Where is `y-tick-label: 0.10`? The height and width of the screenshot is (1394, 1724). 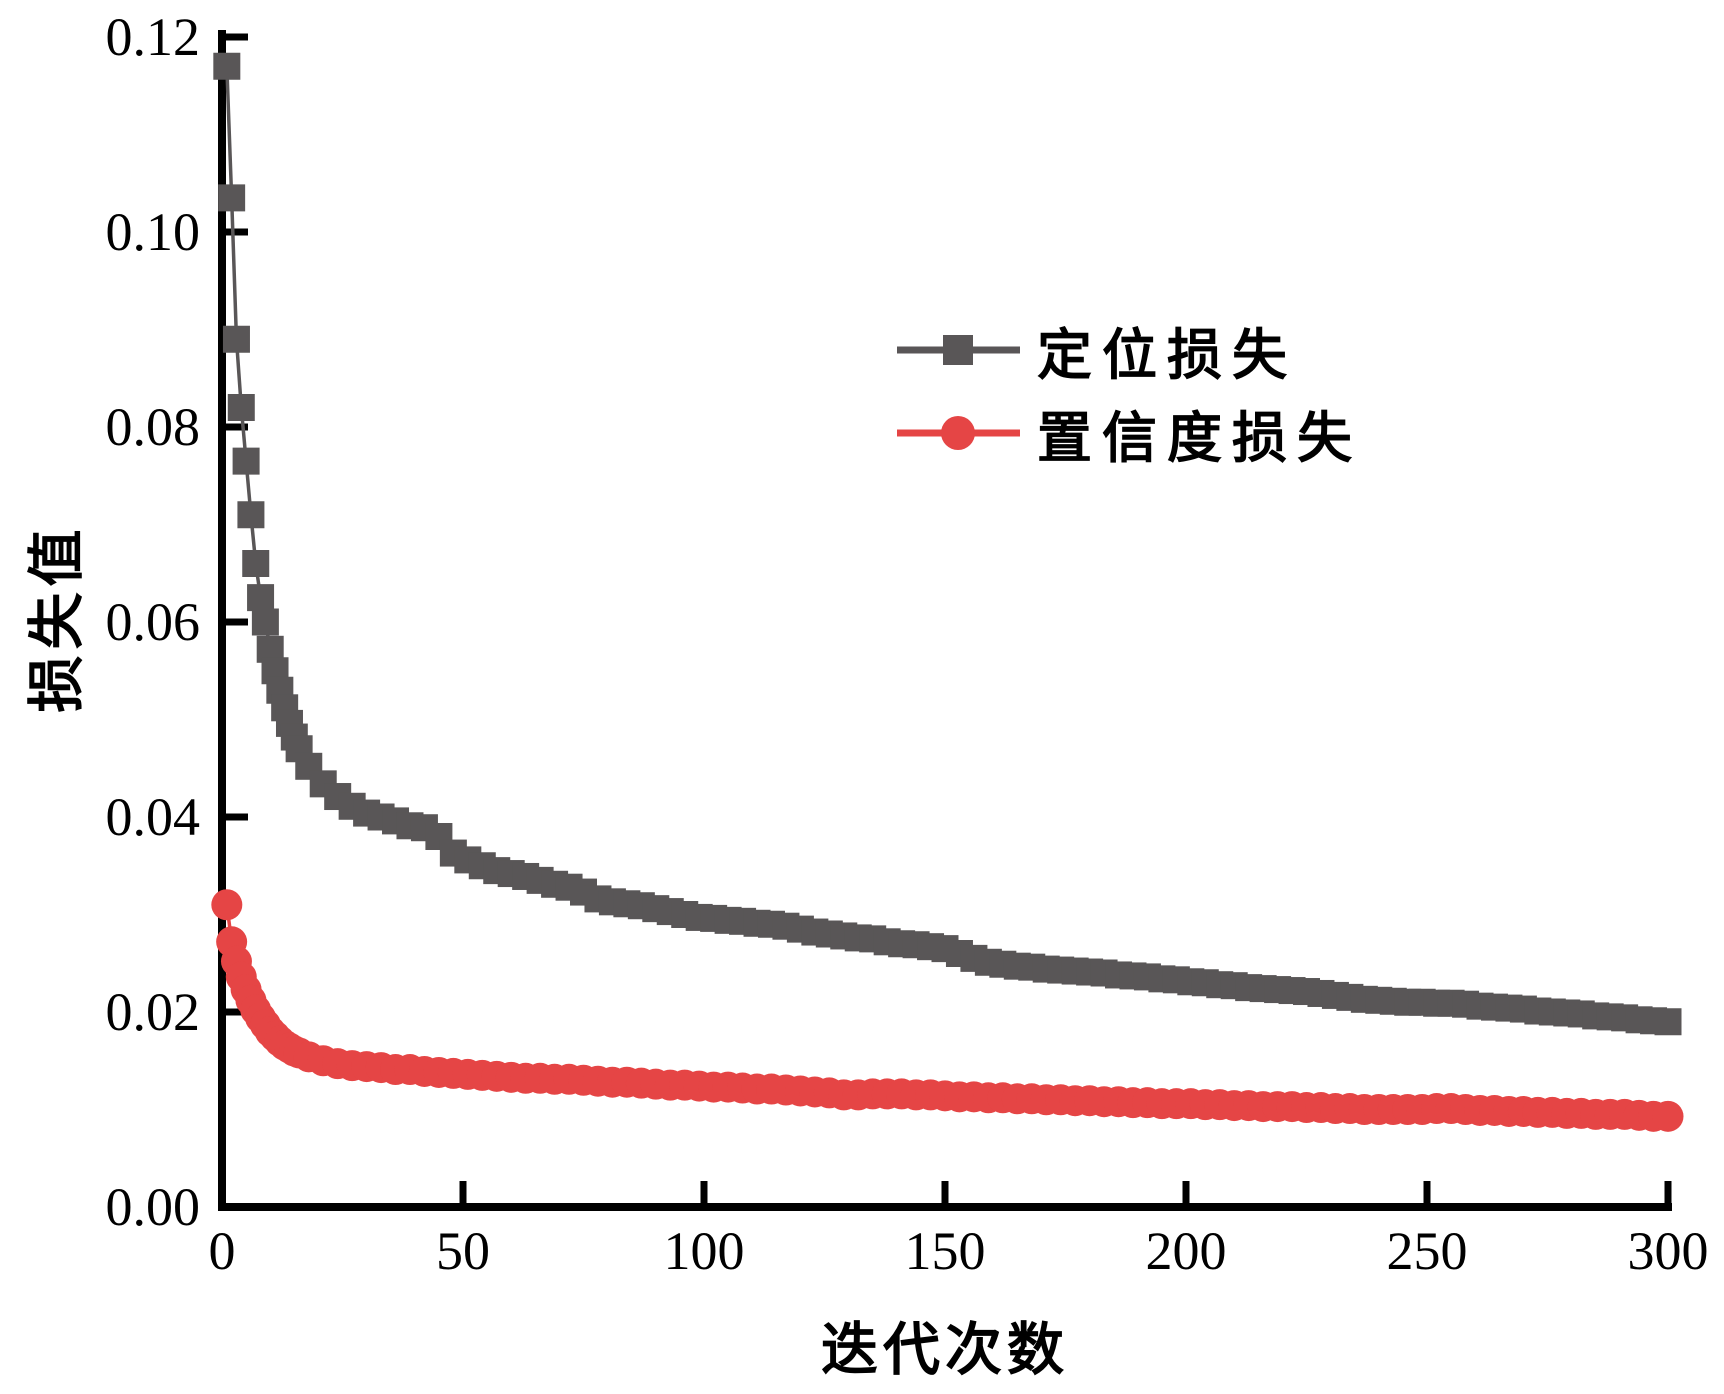 y-tick-label: 0.10 is located at coordinates (153, 232).